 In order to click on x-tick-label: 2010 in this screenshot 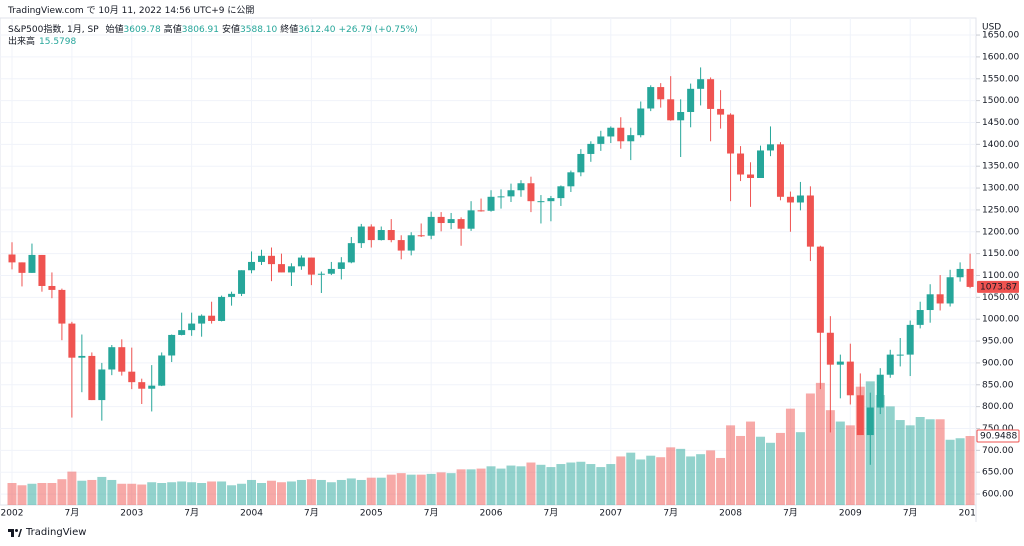, I will do `click(970, 514)`.